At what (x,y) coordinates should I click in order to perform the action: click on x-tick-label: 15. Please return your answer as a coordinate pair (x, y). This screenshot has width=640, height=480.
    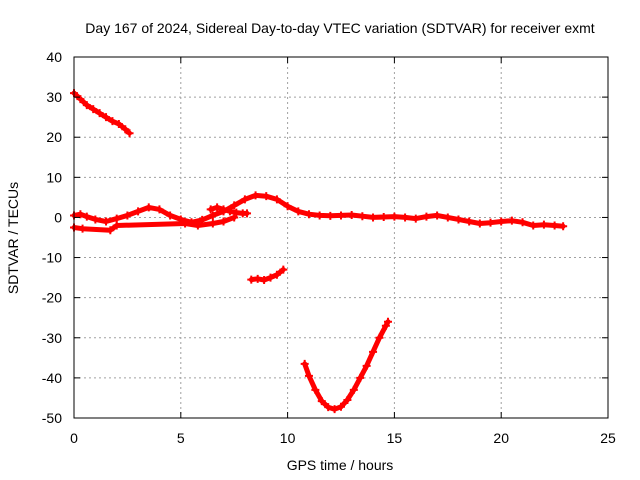
    Looking at the image, I should click on (395, 438).